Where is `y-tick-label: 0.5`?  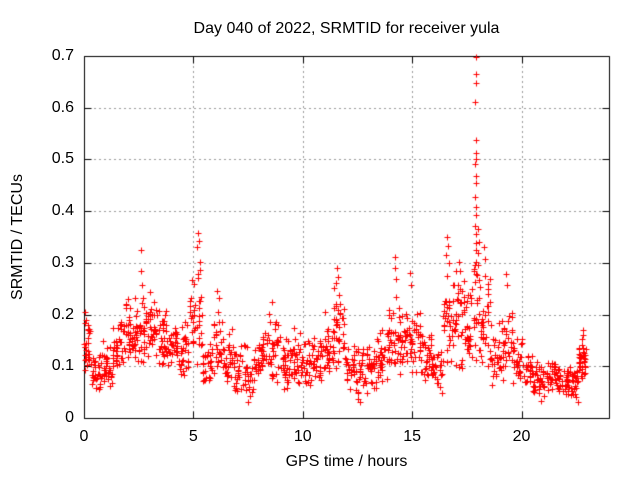 y-tick-label: 0.5 is located at coordinates (62, 159).